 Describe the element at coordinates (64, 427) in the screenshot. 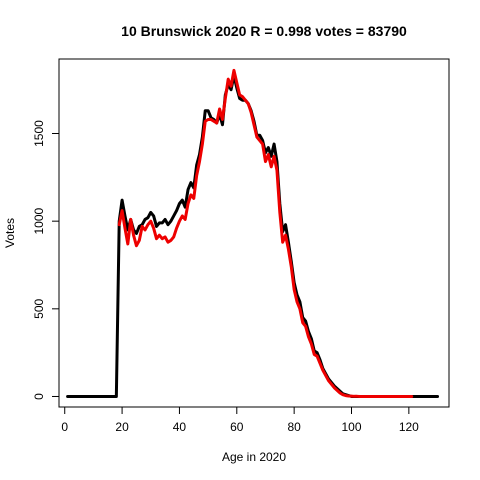

I see `x-tick-label: 0` at that location.